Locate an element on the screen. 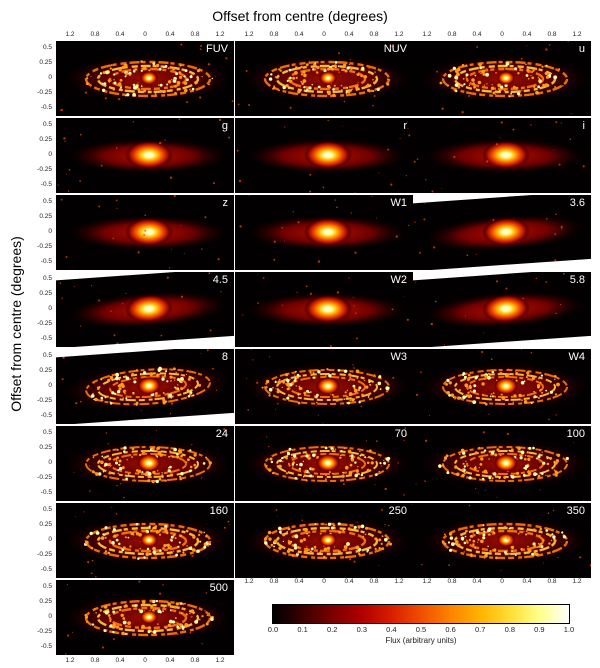  galaxy-panel-nuv: NUV is located at coordinates (324, 78).